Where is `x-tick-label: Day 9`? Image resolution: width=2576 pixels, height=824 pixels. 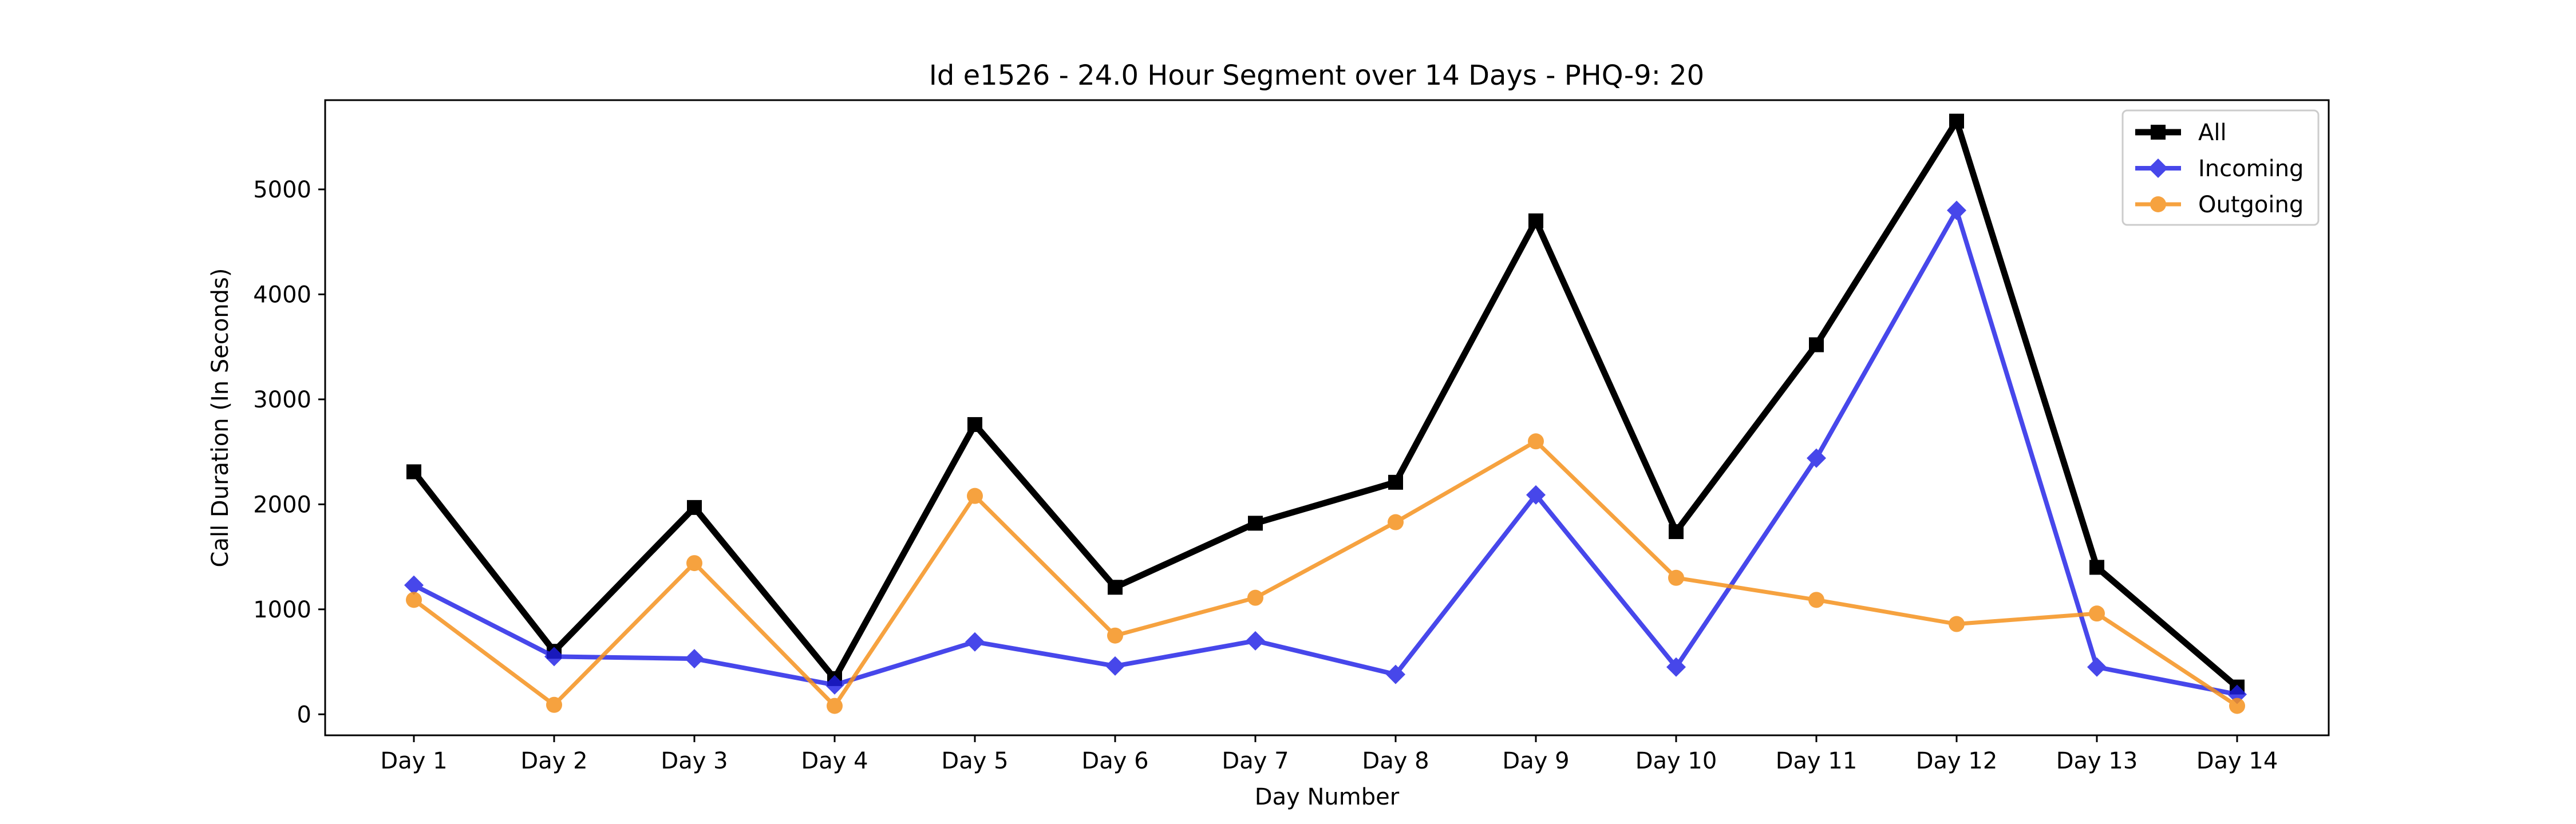 x-tick-label: Day 9 is located at coordinates (1535, 761).